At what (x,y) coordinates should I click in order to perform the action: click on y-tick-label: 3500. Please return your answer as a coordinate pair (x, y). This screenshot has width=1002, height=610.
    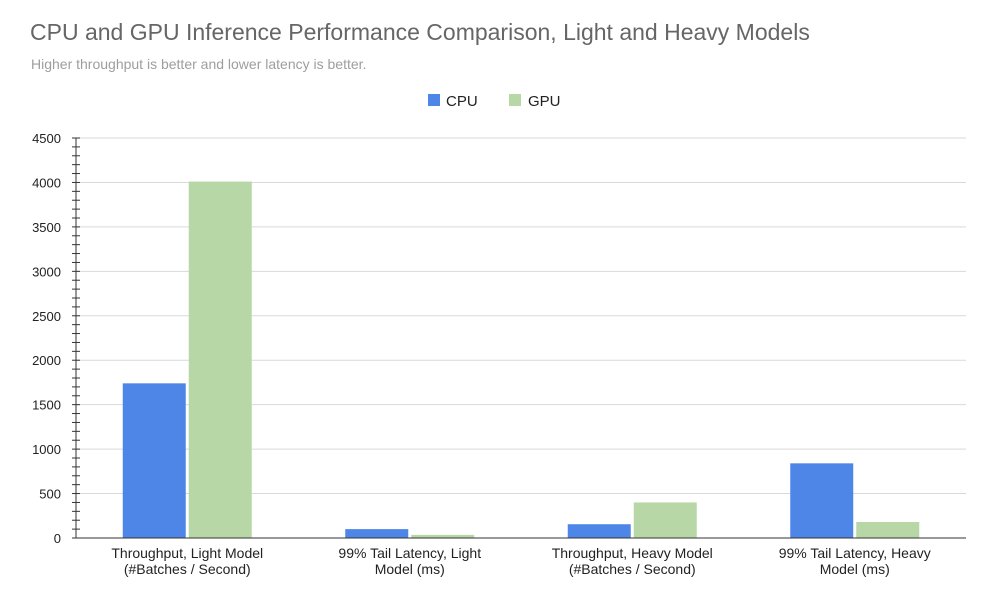
    Looking at the image, I should click on (46, 227).